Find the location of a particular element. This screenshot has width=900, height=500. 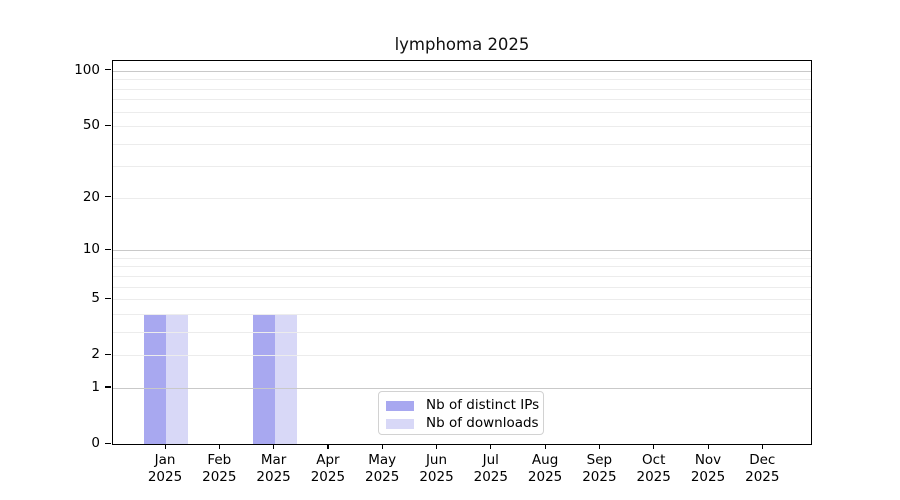

y-tick-label: 0 is located at coordinates (95, 443).